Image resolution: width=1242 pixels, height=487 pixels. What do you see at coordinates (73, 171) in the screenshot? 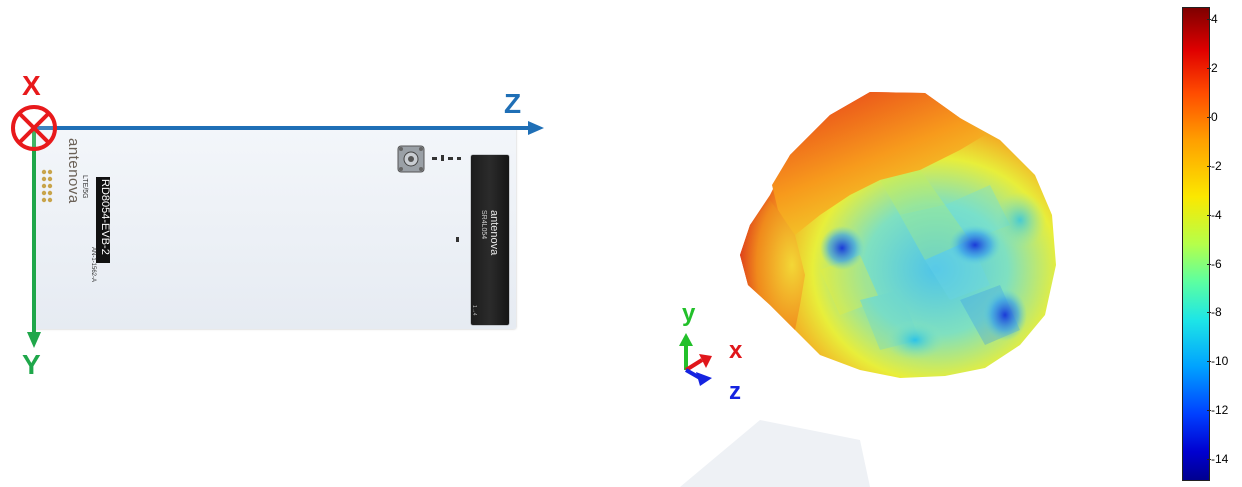
I see `board-brand-logo: antenova` at bounding box center [73, 171].